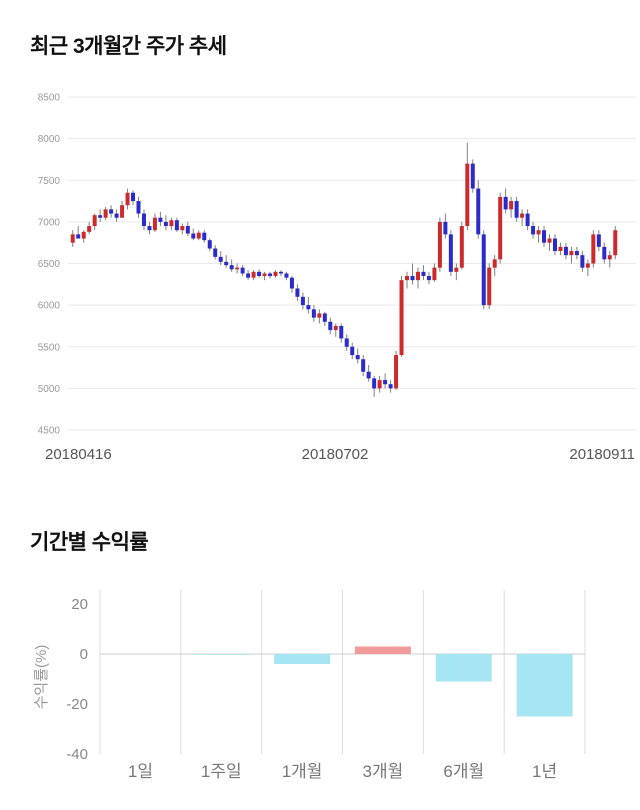 Image resolution: width=640 pixels, height=810 pixels. I want to click on x-axis-category-label: 1주일, so click(221, 771).